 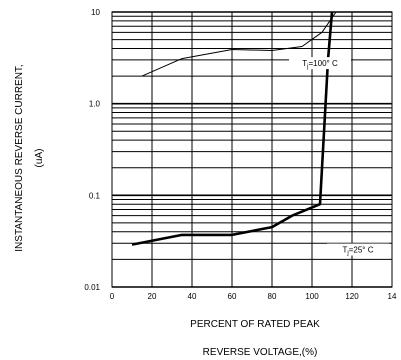 What do you see at coordinates (260, 352) in the screenshot?
I see `x-axis-title-line2: REVERSE VOLTAGE,(%)` at bounding box center [260, 352].